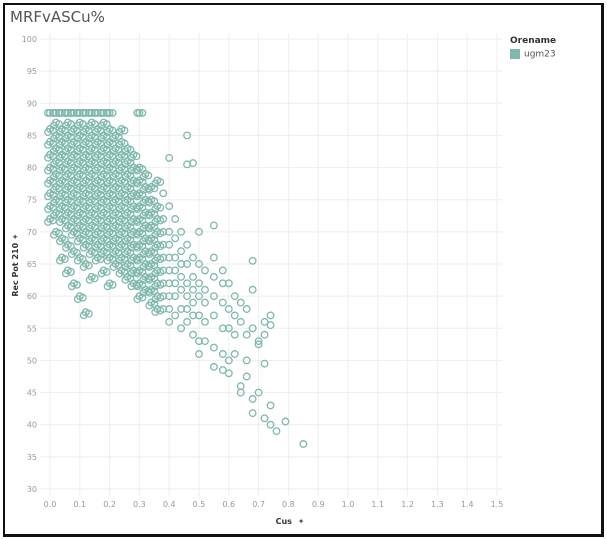 This screenshot has width=607, height=539. Describe the element at coordinates (32, 489) in the screenshot. I see `y-tick-label: 30` at that location.